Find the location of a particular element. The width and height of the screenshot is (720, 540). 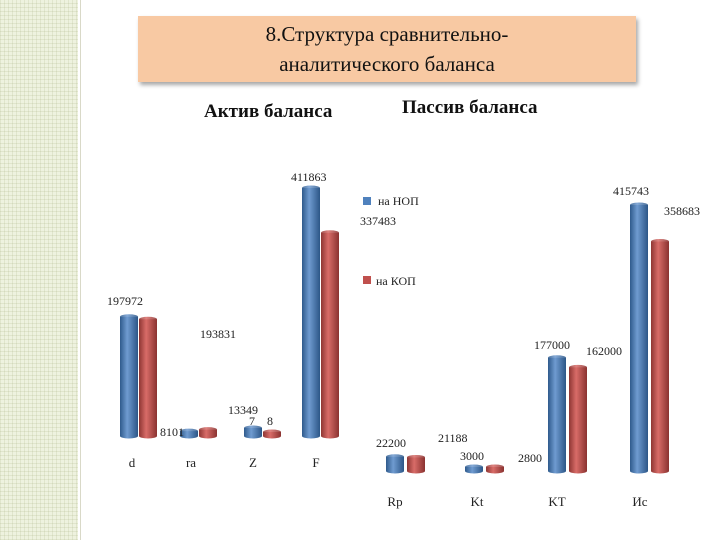

asset-data-label: 411863 is located at coordinates (309, 177).